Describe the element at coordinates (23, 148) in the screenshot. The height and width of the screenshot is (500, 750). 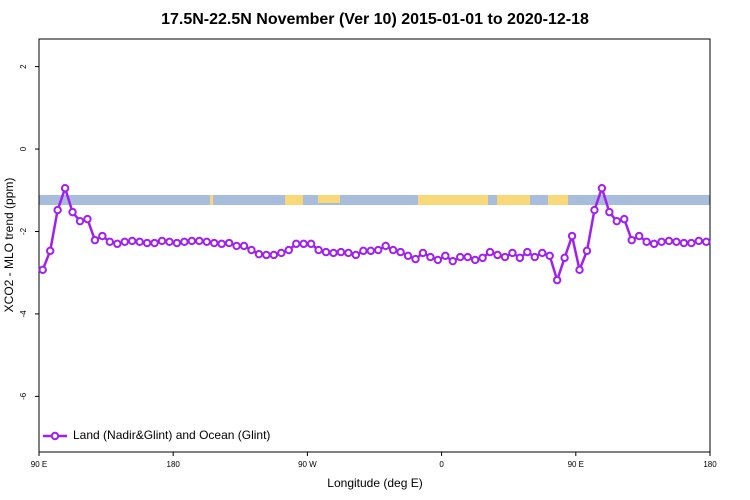
I see `y-tick-label: 0` at that location.